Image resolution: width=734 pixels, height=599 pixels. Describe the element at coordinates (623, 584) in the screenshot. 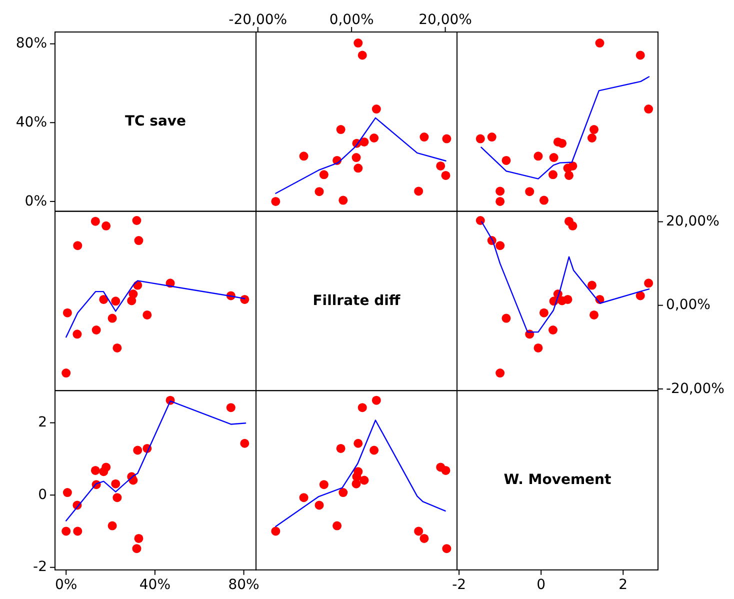

I see `x-tick-label: 2` at that location.